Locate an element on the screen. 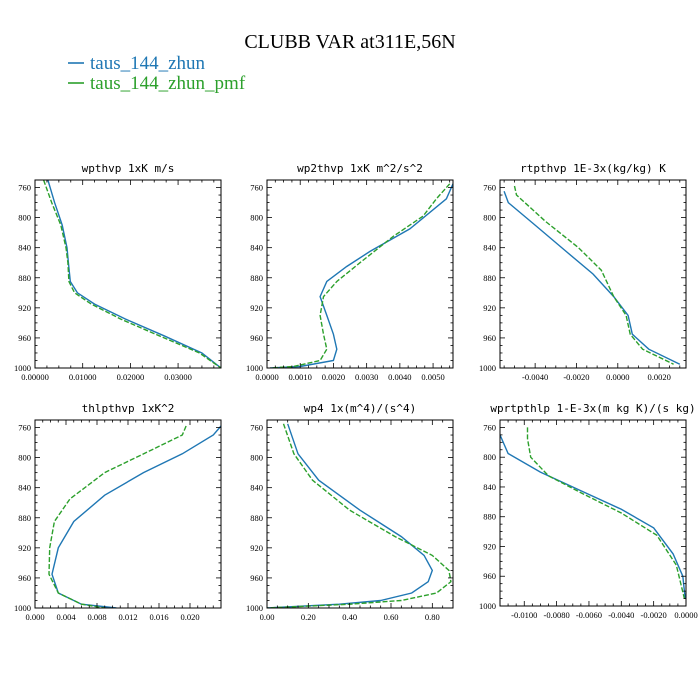 This screenshot has height=700, width=700. legend-label-zhun-pmf: taus_144_zhun_pmf is located at coordinates (168, 83).